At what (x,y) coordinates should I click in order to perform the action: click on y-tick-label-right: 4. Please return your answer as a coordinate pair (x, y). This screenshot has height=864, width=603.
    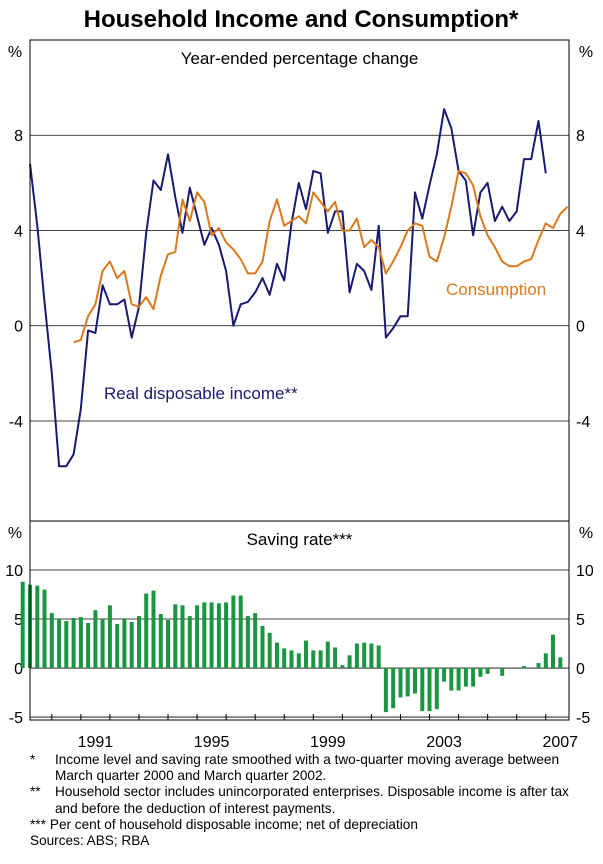
    Looking at the image, I should click on (580, 231).